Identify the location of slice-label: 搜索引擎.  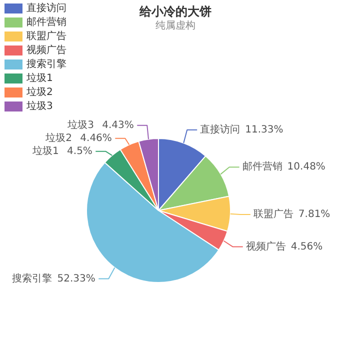
(32, 278).